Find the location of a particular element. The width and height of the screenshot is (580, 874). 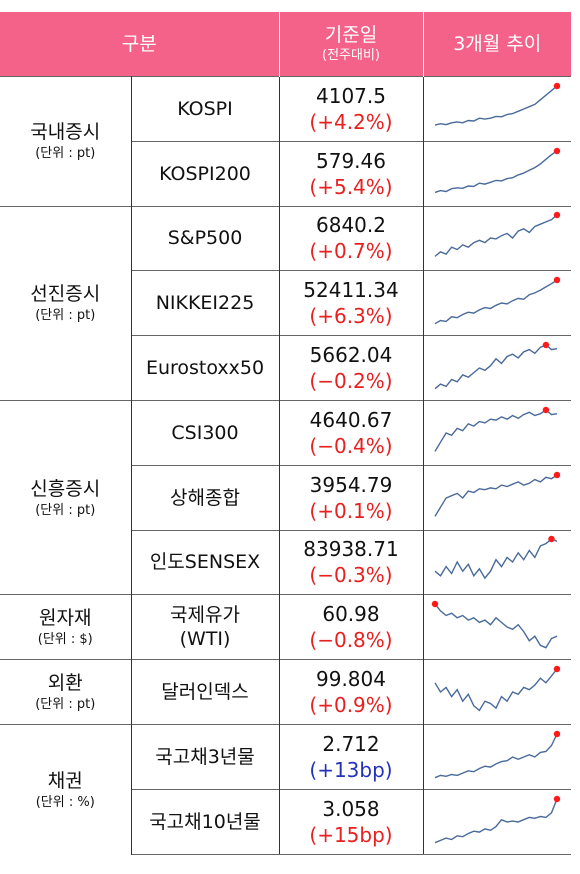

indicator-value: 60.98 is located at coordinates (351, 614).